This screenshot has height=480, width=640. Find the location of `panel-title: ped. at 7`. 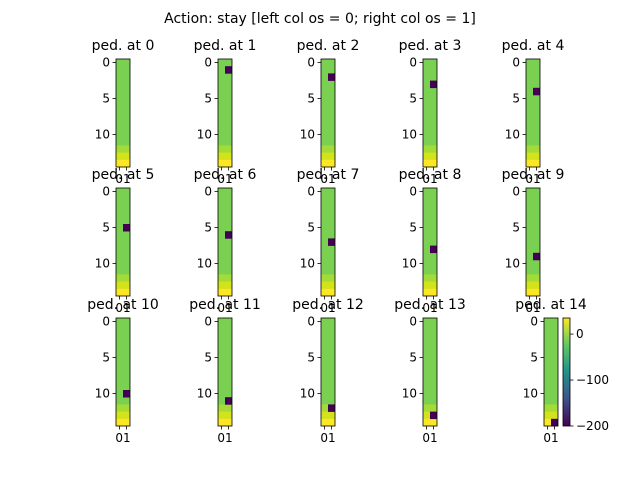

panel-title: ped. at 7 is located at coordinates (328, 175).